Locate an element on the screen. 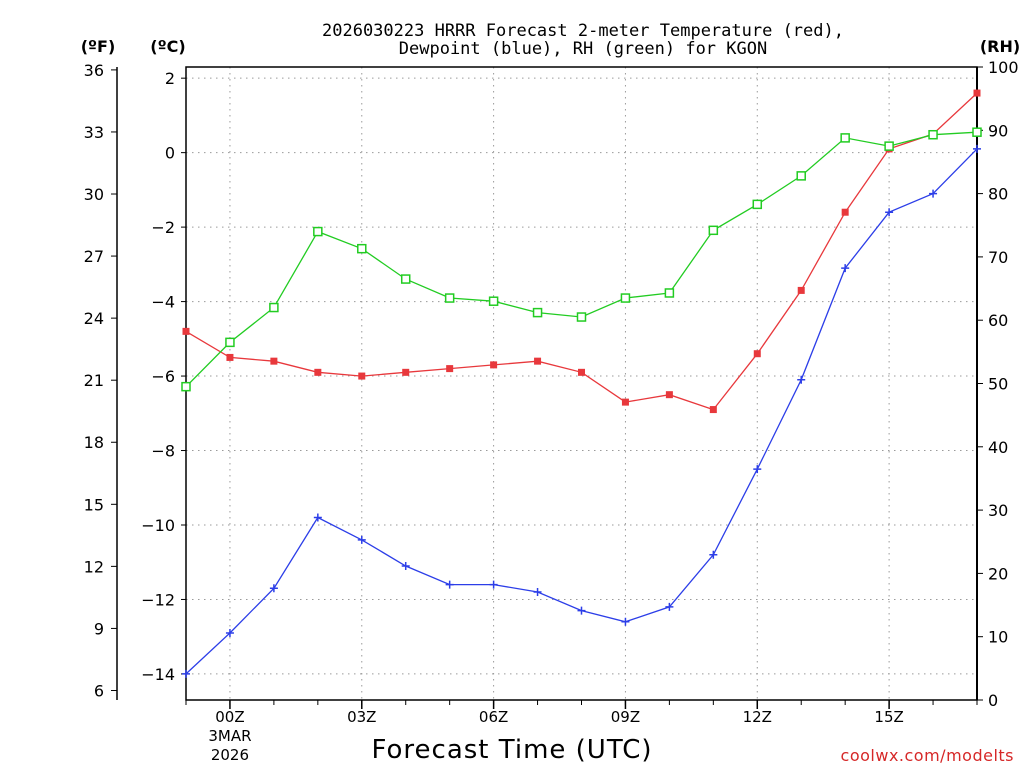 The width and height of the screenshot is (1024, 768). rh-tick-label: 10 is located at coordinates (998, 637).